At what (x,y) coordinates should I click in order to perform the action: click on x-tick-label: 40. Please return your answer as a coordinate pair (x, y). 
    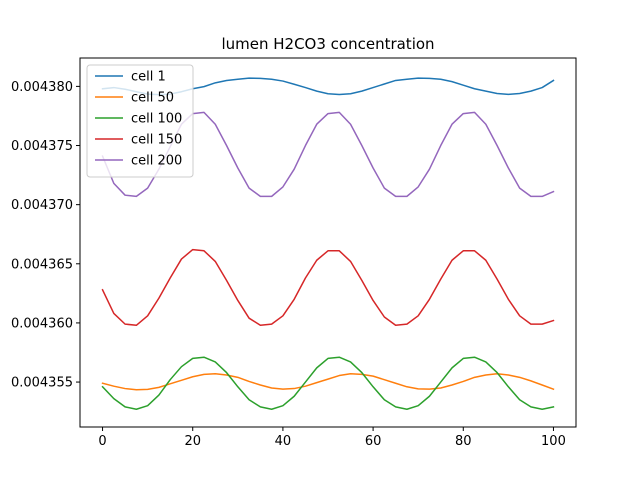
    Looking at the image, I should click on (283, 441).